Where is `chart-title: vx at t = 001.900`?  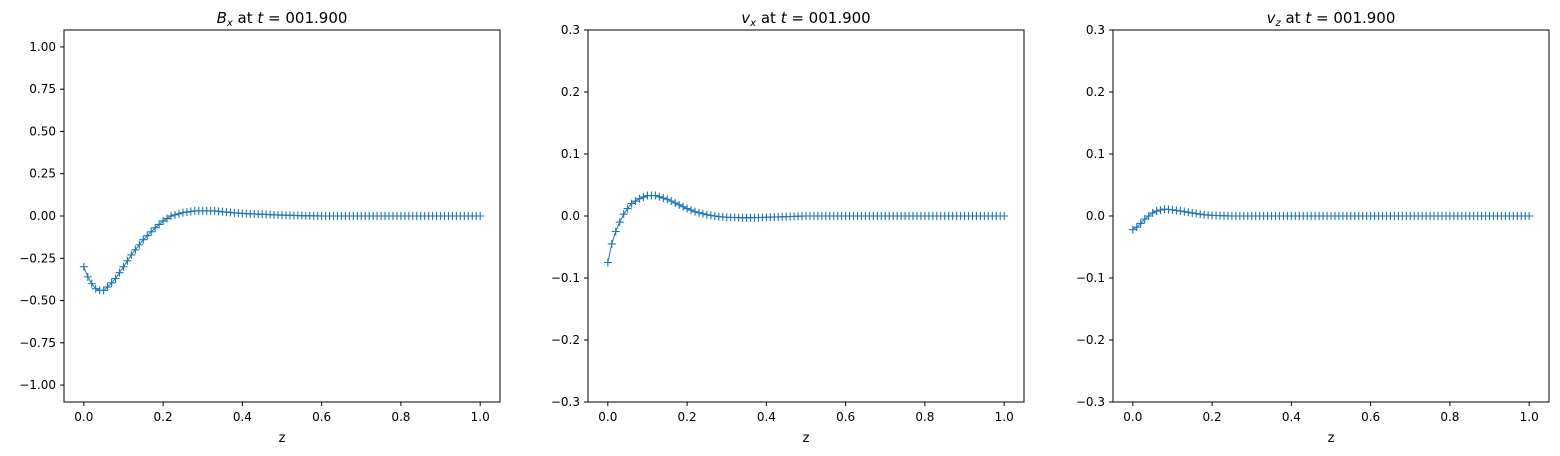
chart-title: vx at t = 001.900 is located at coordinates (805, 19).